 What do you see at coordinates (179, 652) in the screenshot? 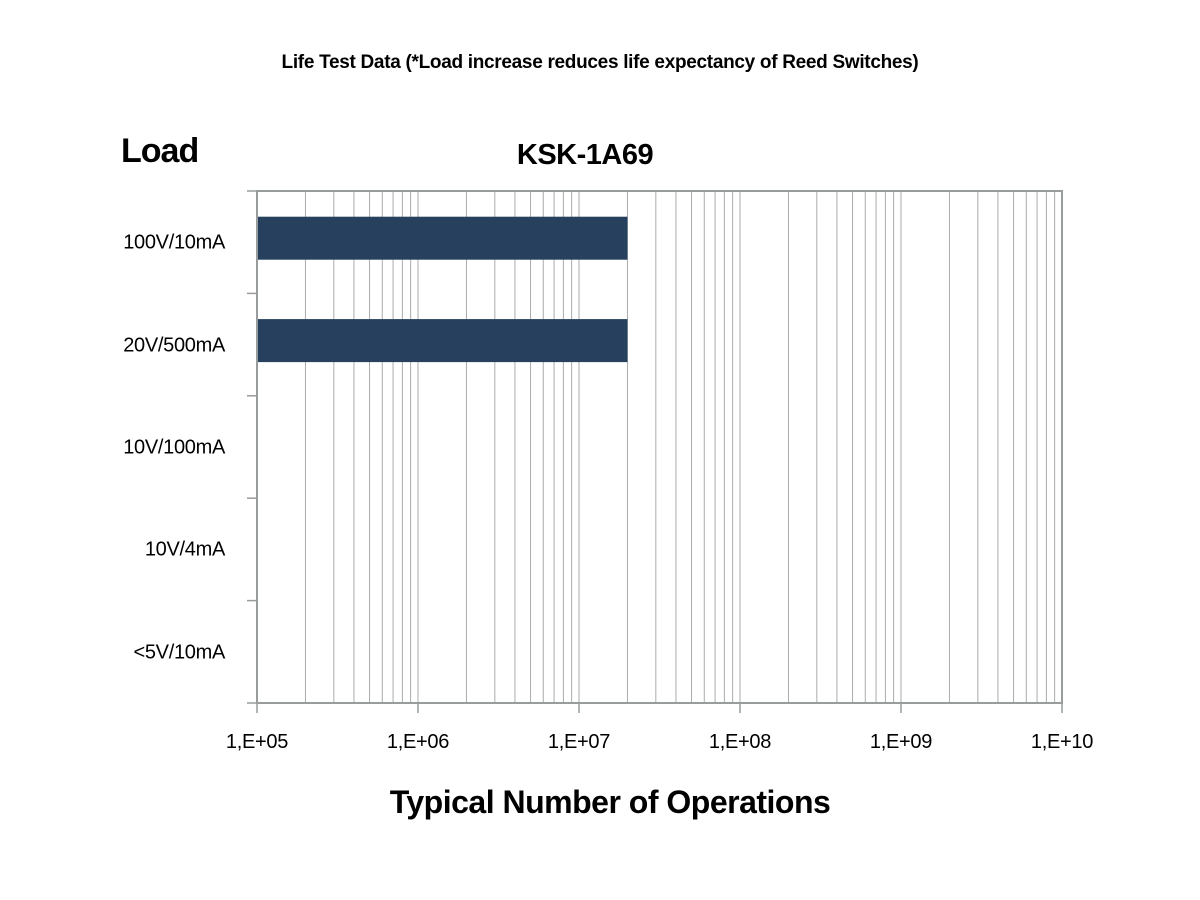
I see `y-tick-label: <5V/10mA` at bounding box center [179, 652].